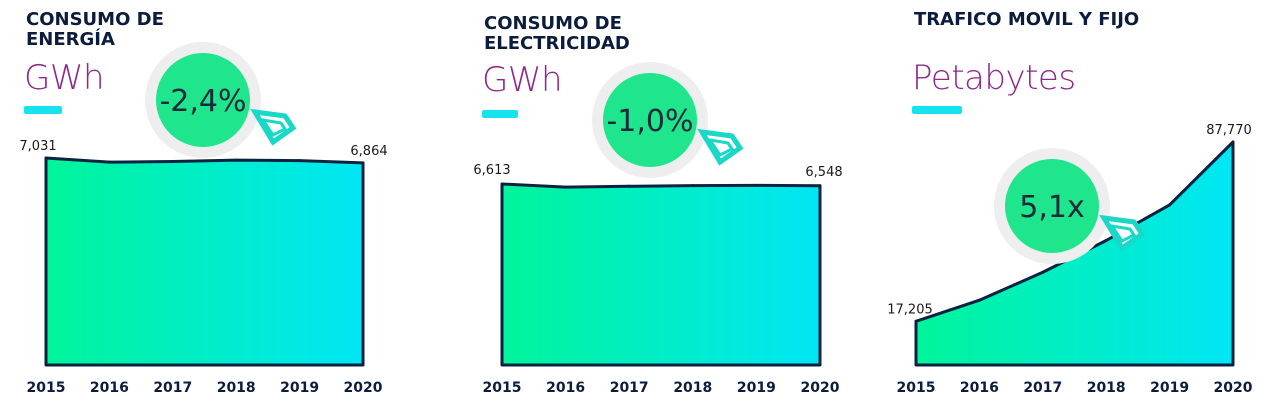 Image resolution: width=1280 pixels, height=402 pixels. What do you see at coordinates (37, 146) in the screenshot?
I see `data-label: 7,031` at bounding box center [37, 146].